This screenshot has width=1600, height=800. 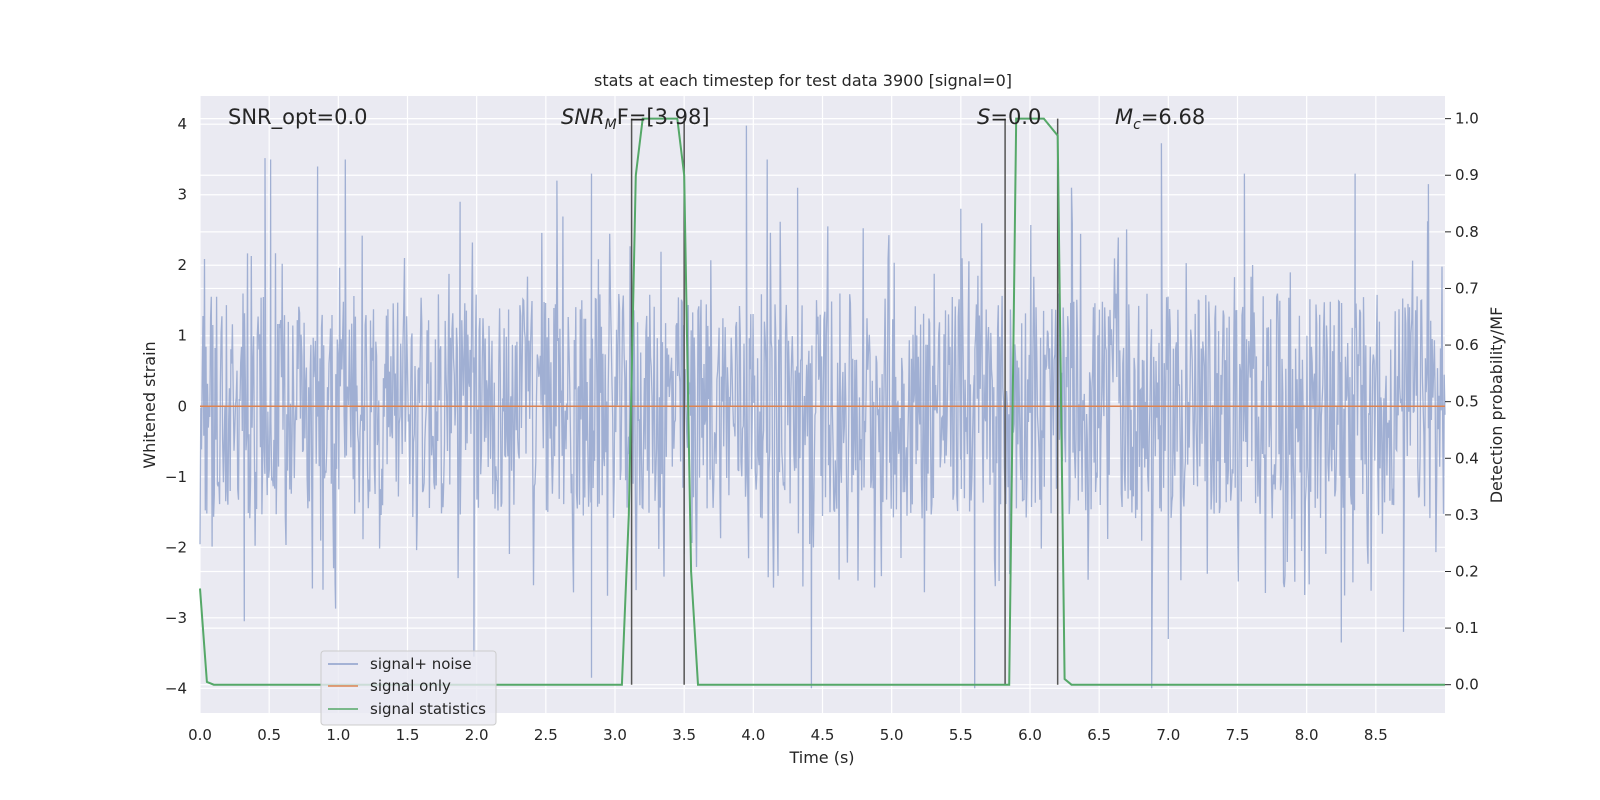 What do you see at coordinates (615, 735) in the screenshot?
I see `x-tick-label-6: 3.0` at bounding box center [615, 735].